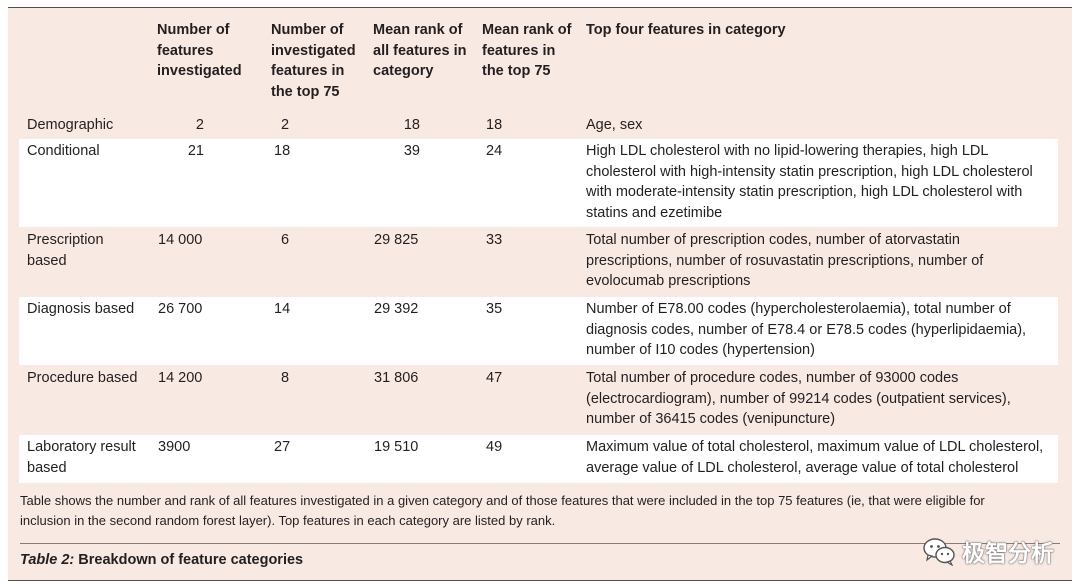  I want to click on caption-divider, so click(540, 543).